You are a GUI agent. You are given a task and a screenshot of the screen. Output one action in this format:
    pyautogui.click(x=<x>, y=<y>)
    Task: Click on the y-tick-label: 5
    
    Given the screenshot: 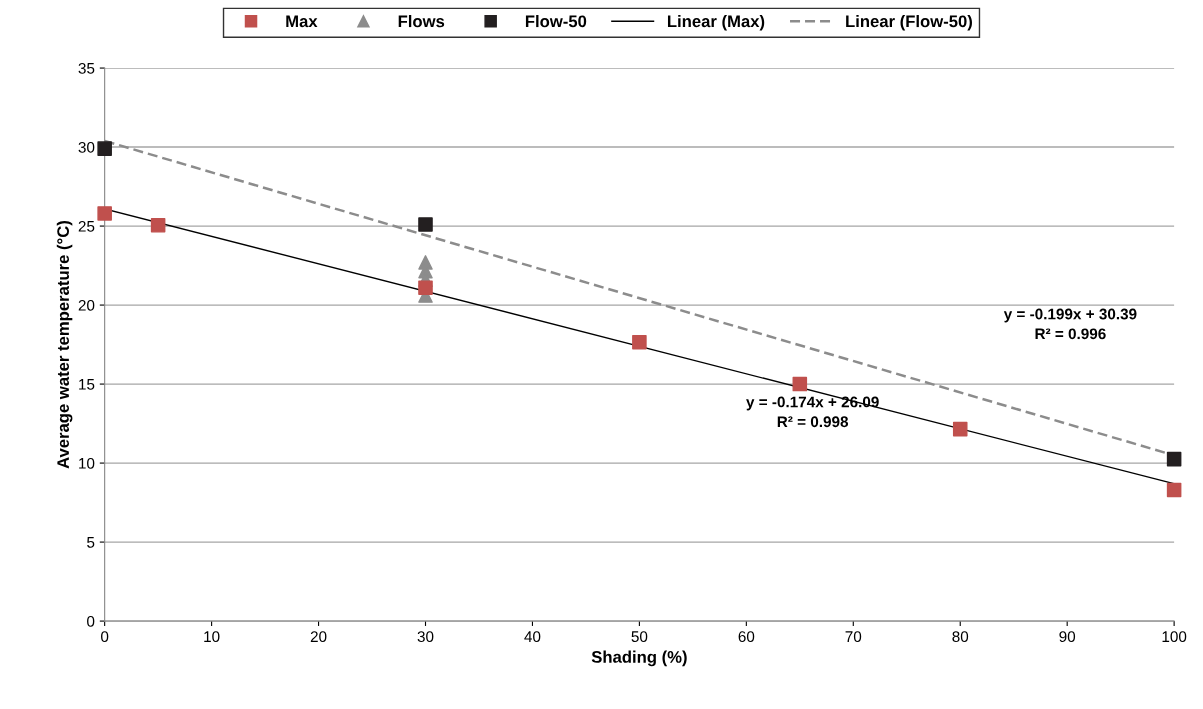 What is the action you would take?
    pyautogui.click(x=91, y=542)
    